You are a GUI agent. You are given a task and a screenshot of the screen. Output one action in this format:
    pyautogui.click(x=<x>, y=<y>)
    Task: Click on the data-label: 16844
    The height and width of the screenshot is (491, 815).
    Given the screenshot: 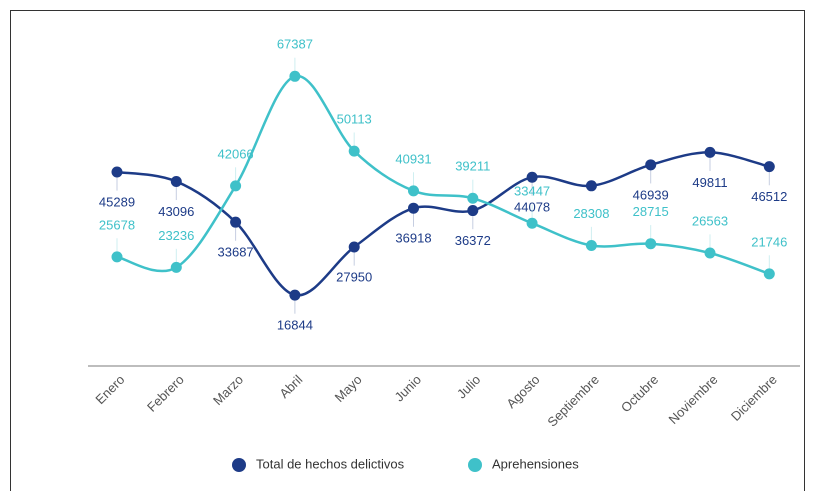 What is the action you would take?
    pyautogui.click(x=295, y=325)
    